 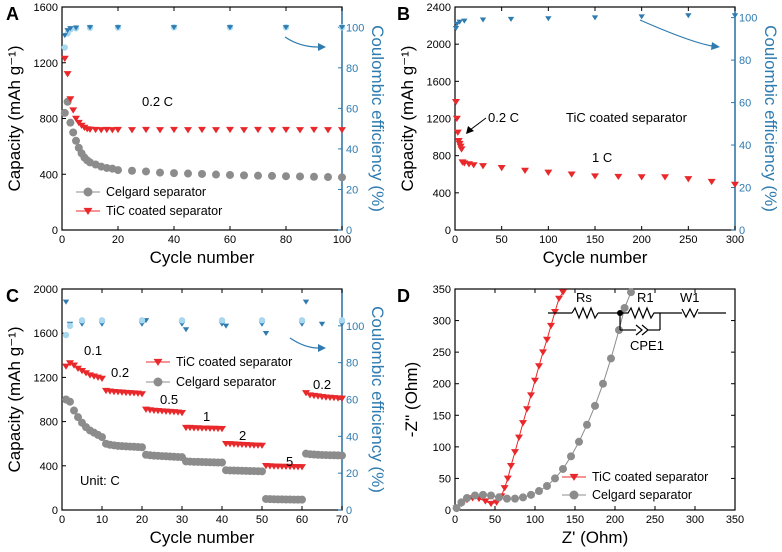 What do you see at coordinates (439, 82) in the screenshot?
I see `y-tick-label: 1600` at bounding box center [439, 82].